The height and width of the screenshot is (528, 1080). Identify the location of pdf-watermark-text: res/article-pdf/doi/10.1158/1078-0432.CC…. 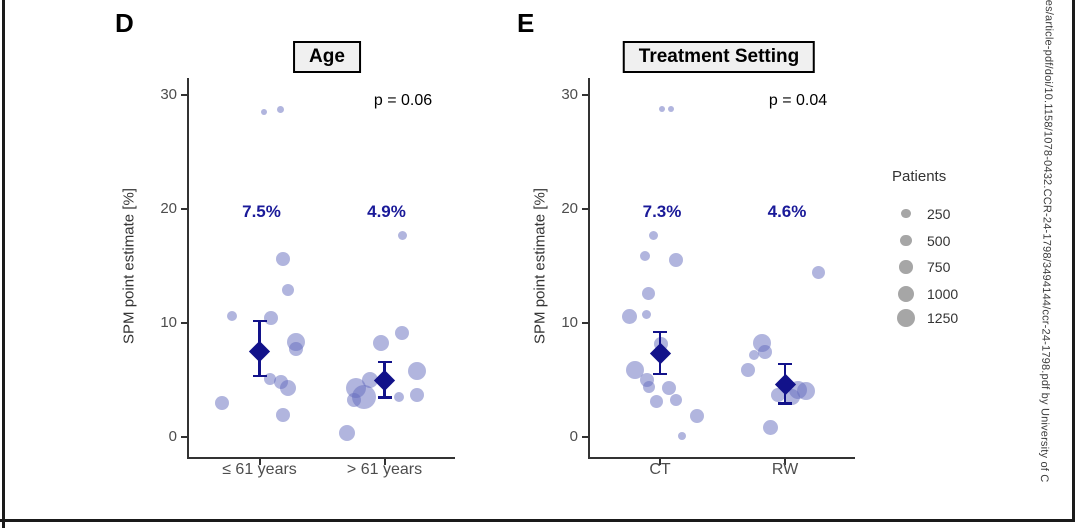
(1046, 241).